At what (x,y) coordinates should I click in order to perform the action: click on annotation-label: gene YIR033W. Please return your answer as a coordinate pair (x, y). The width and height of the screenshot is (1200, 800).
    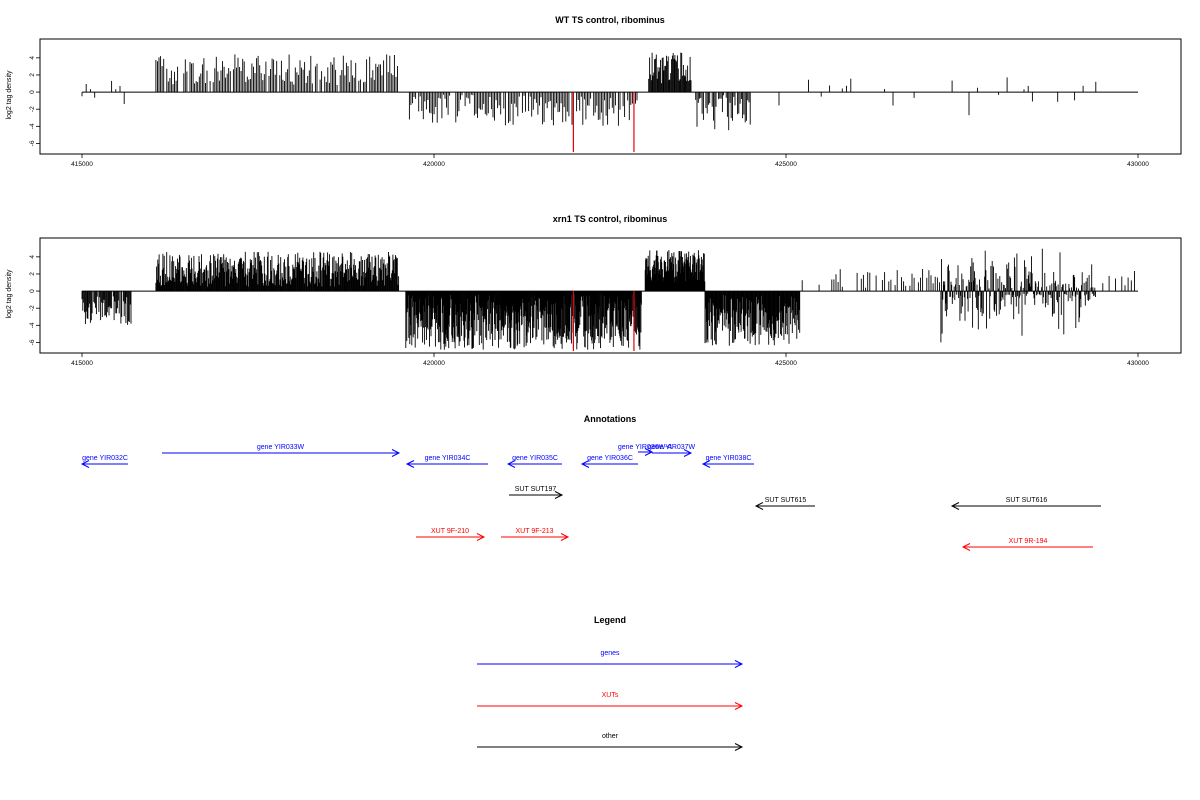
    Looking at the image, I should click on (281, 447).